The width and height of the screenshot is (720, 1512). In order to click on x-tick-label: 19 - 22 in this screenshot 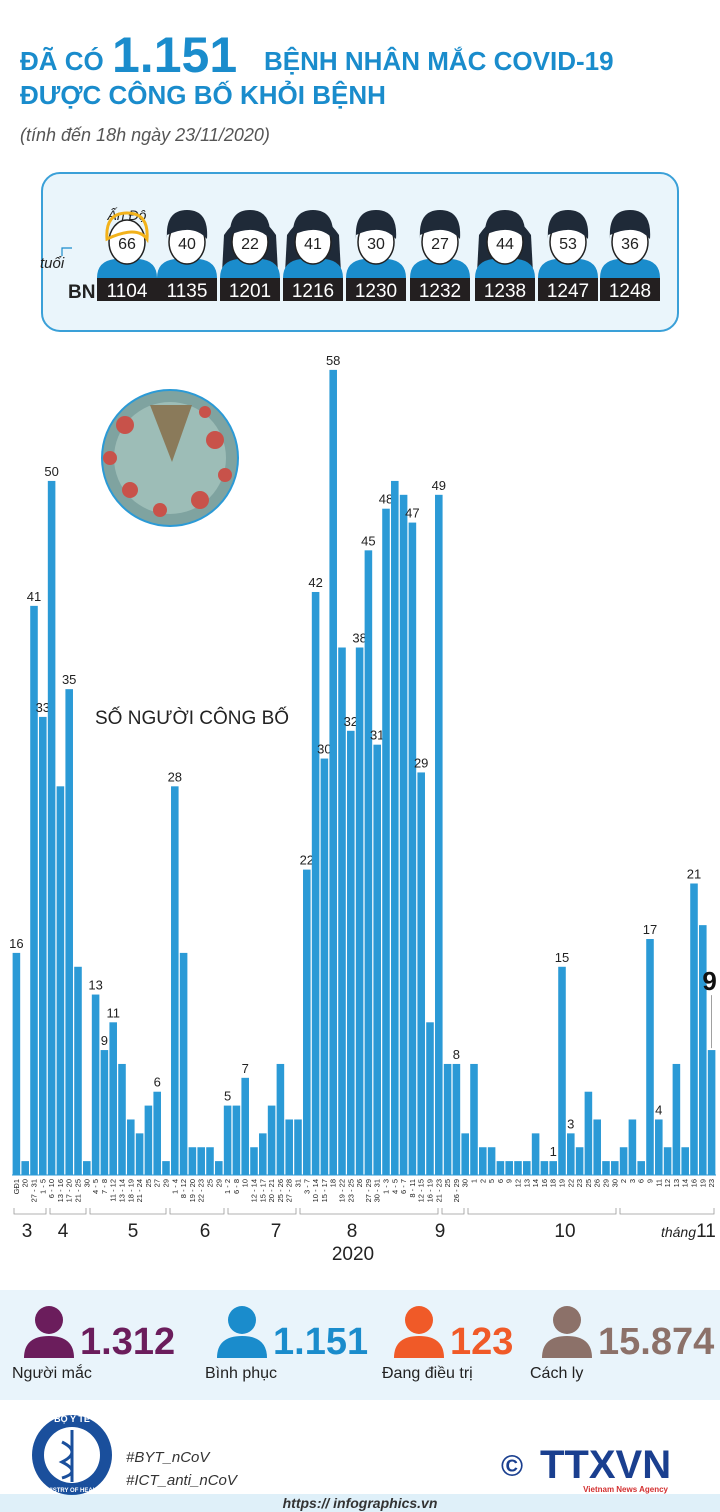, I will do `click(342, 1190)`.